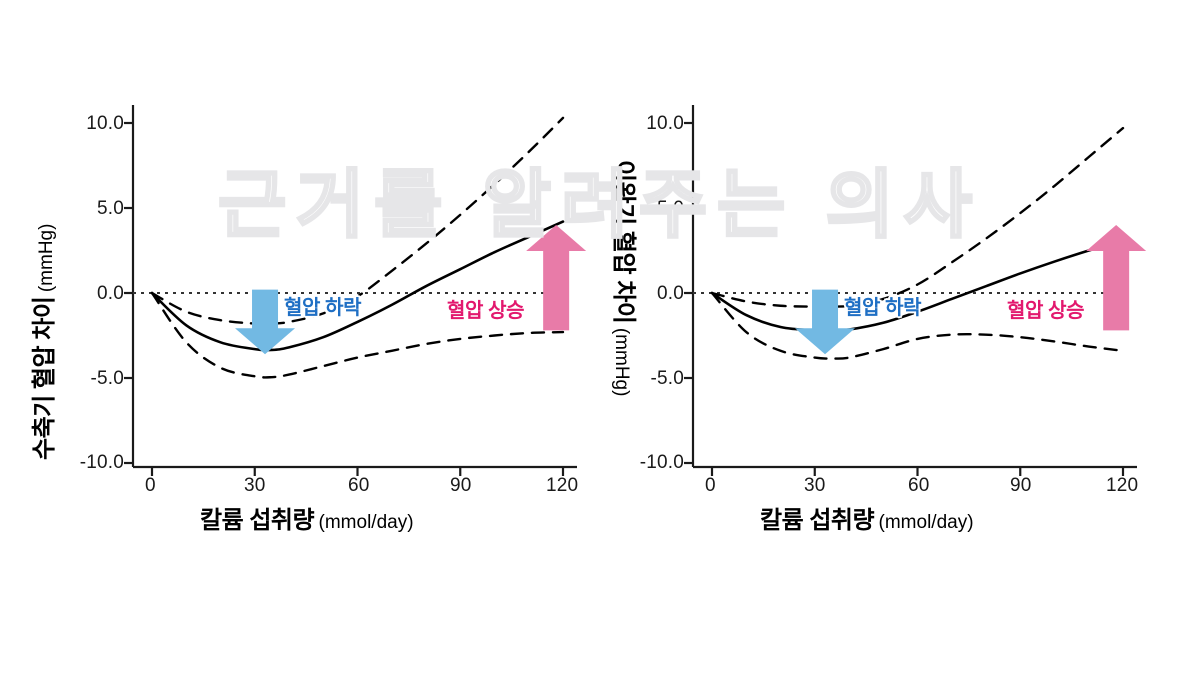 The image size is (1200, 675). Describe the element at coordinates (44, 378) in the screenshot. I see `y-axis-title-ko: 수축기 혈압 차이` at that location.